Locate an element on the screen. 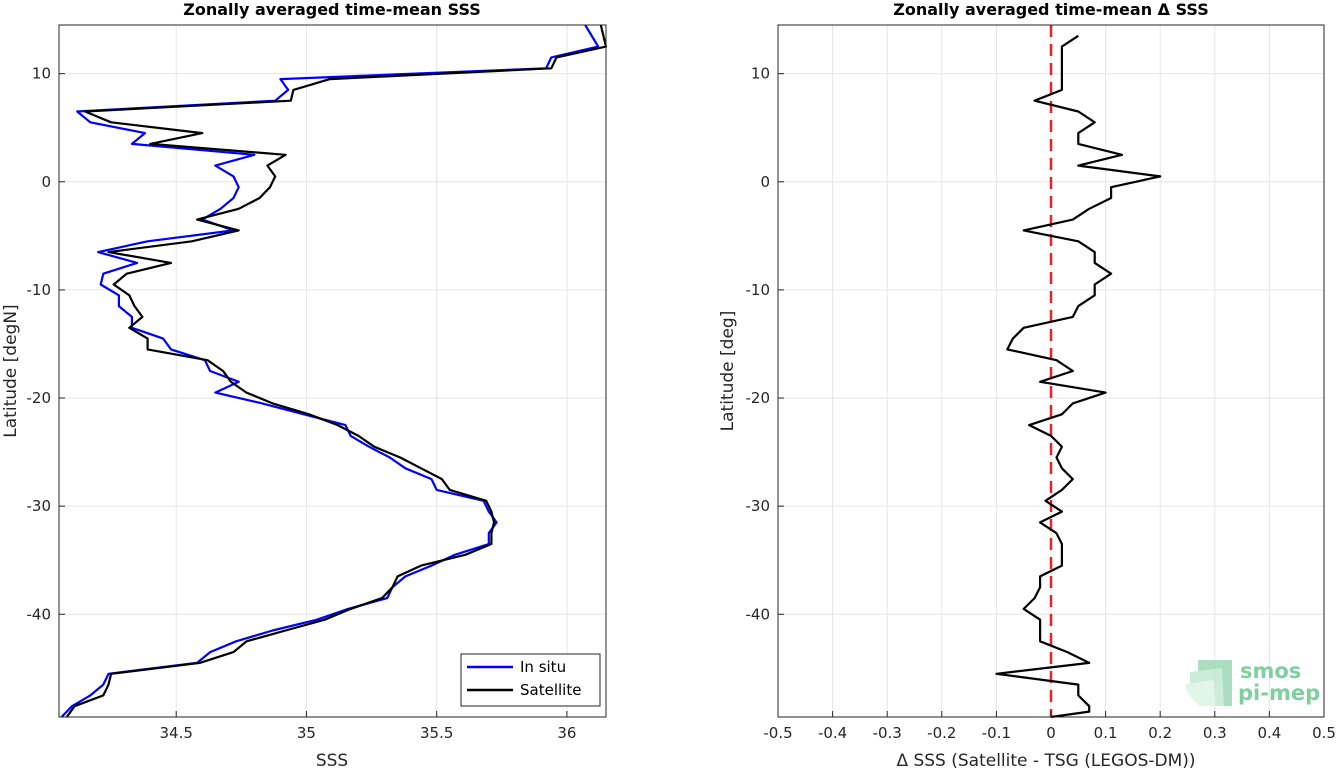 The height and width of the screenshot is (769, 1336). legend-label-satellite: Satellite is located at coordinates (550, 690).